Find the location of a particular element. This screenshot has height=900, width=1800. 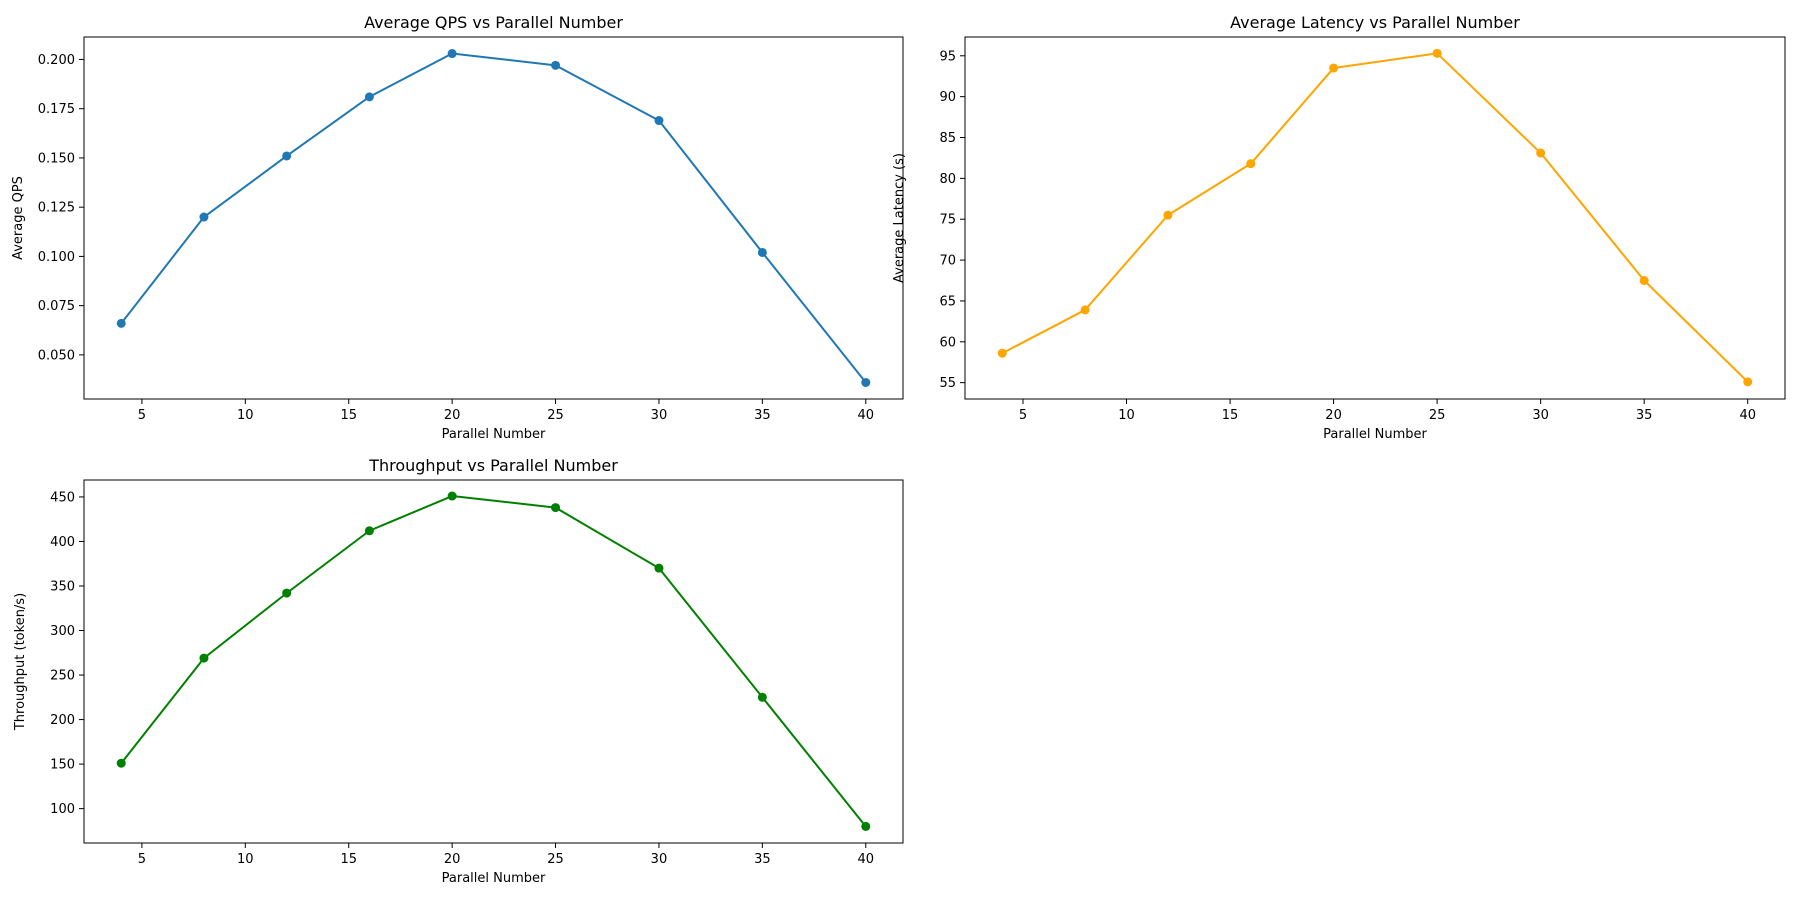

y-tick-label: 65 is located at coordinates (947, 301).